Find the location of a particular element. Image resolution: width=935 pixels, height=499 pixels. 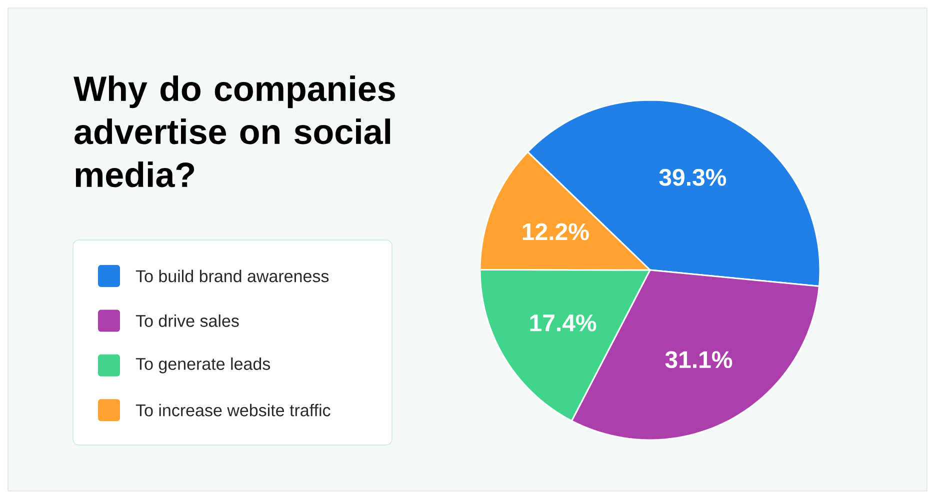

data-label: 17.4% is located at coordinates (563, 323).